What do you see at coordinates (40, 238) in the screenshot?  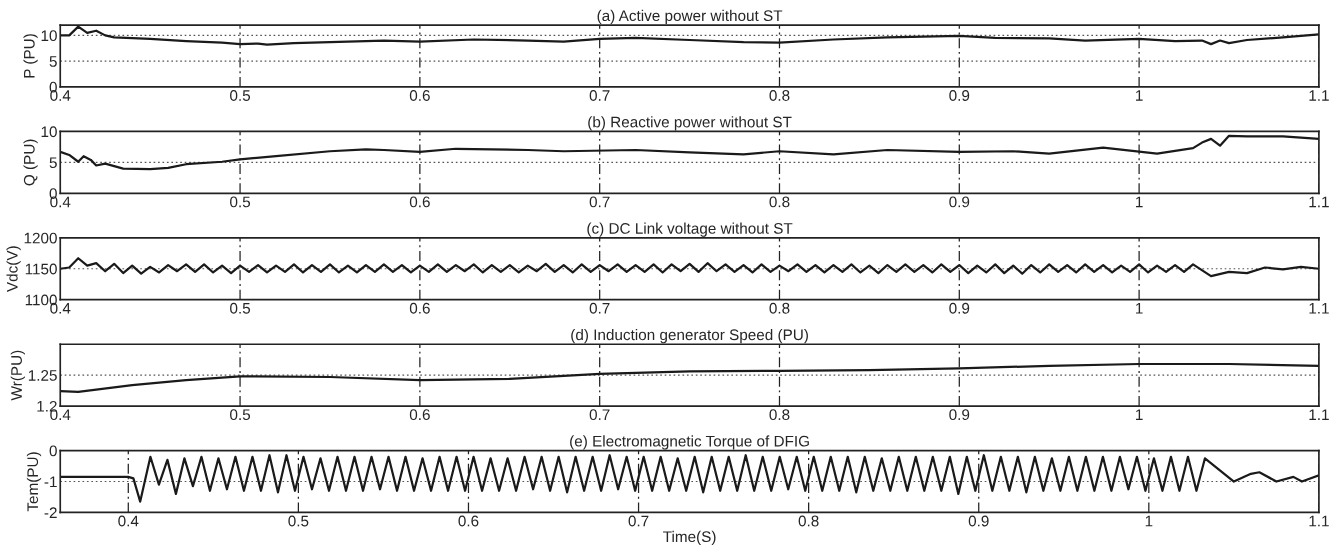 I see `y-tick-label: 1200` at bounding box center [40, 238].